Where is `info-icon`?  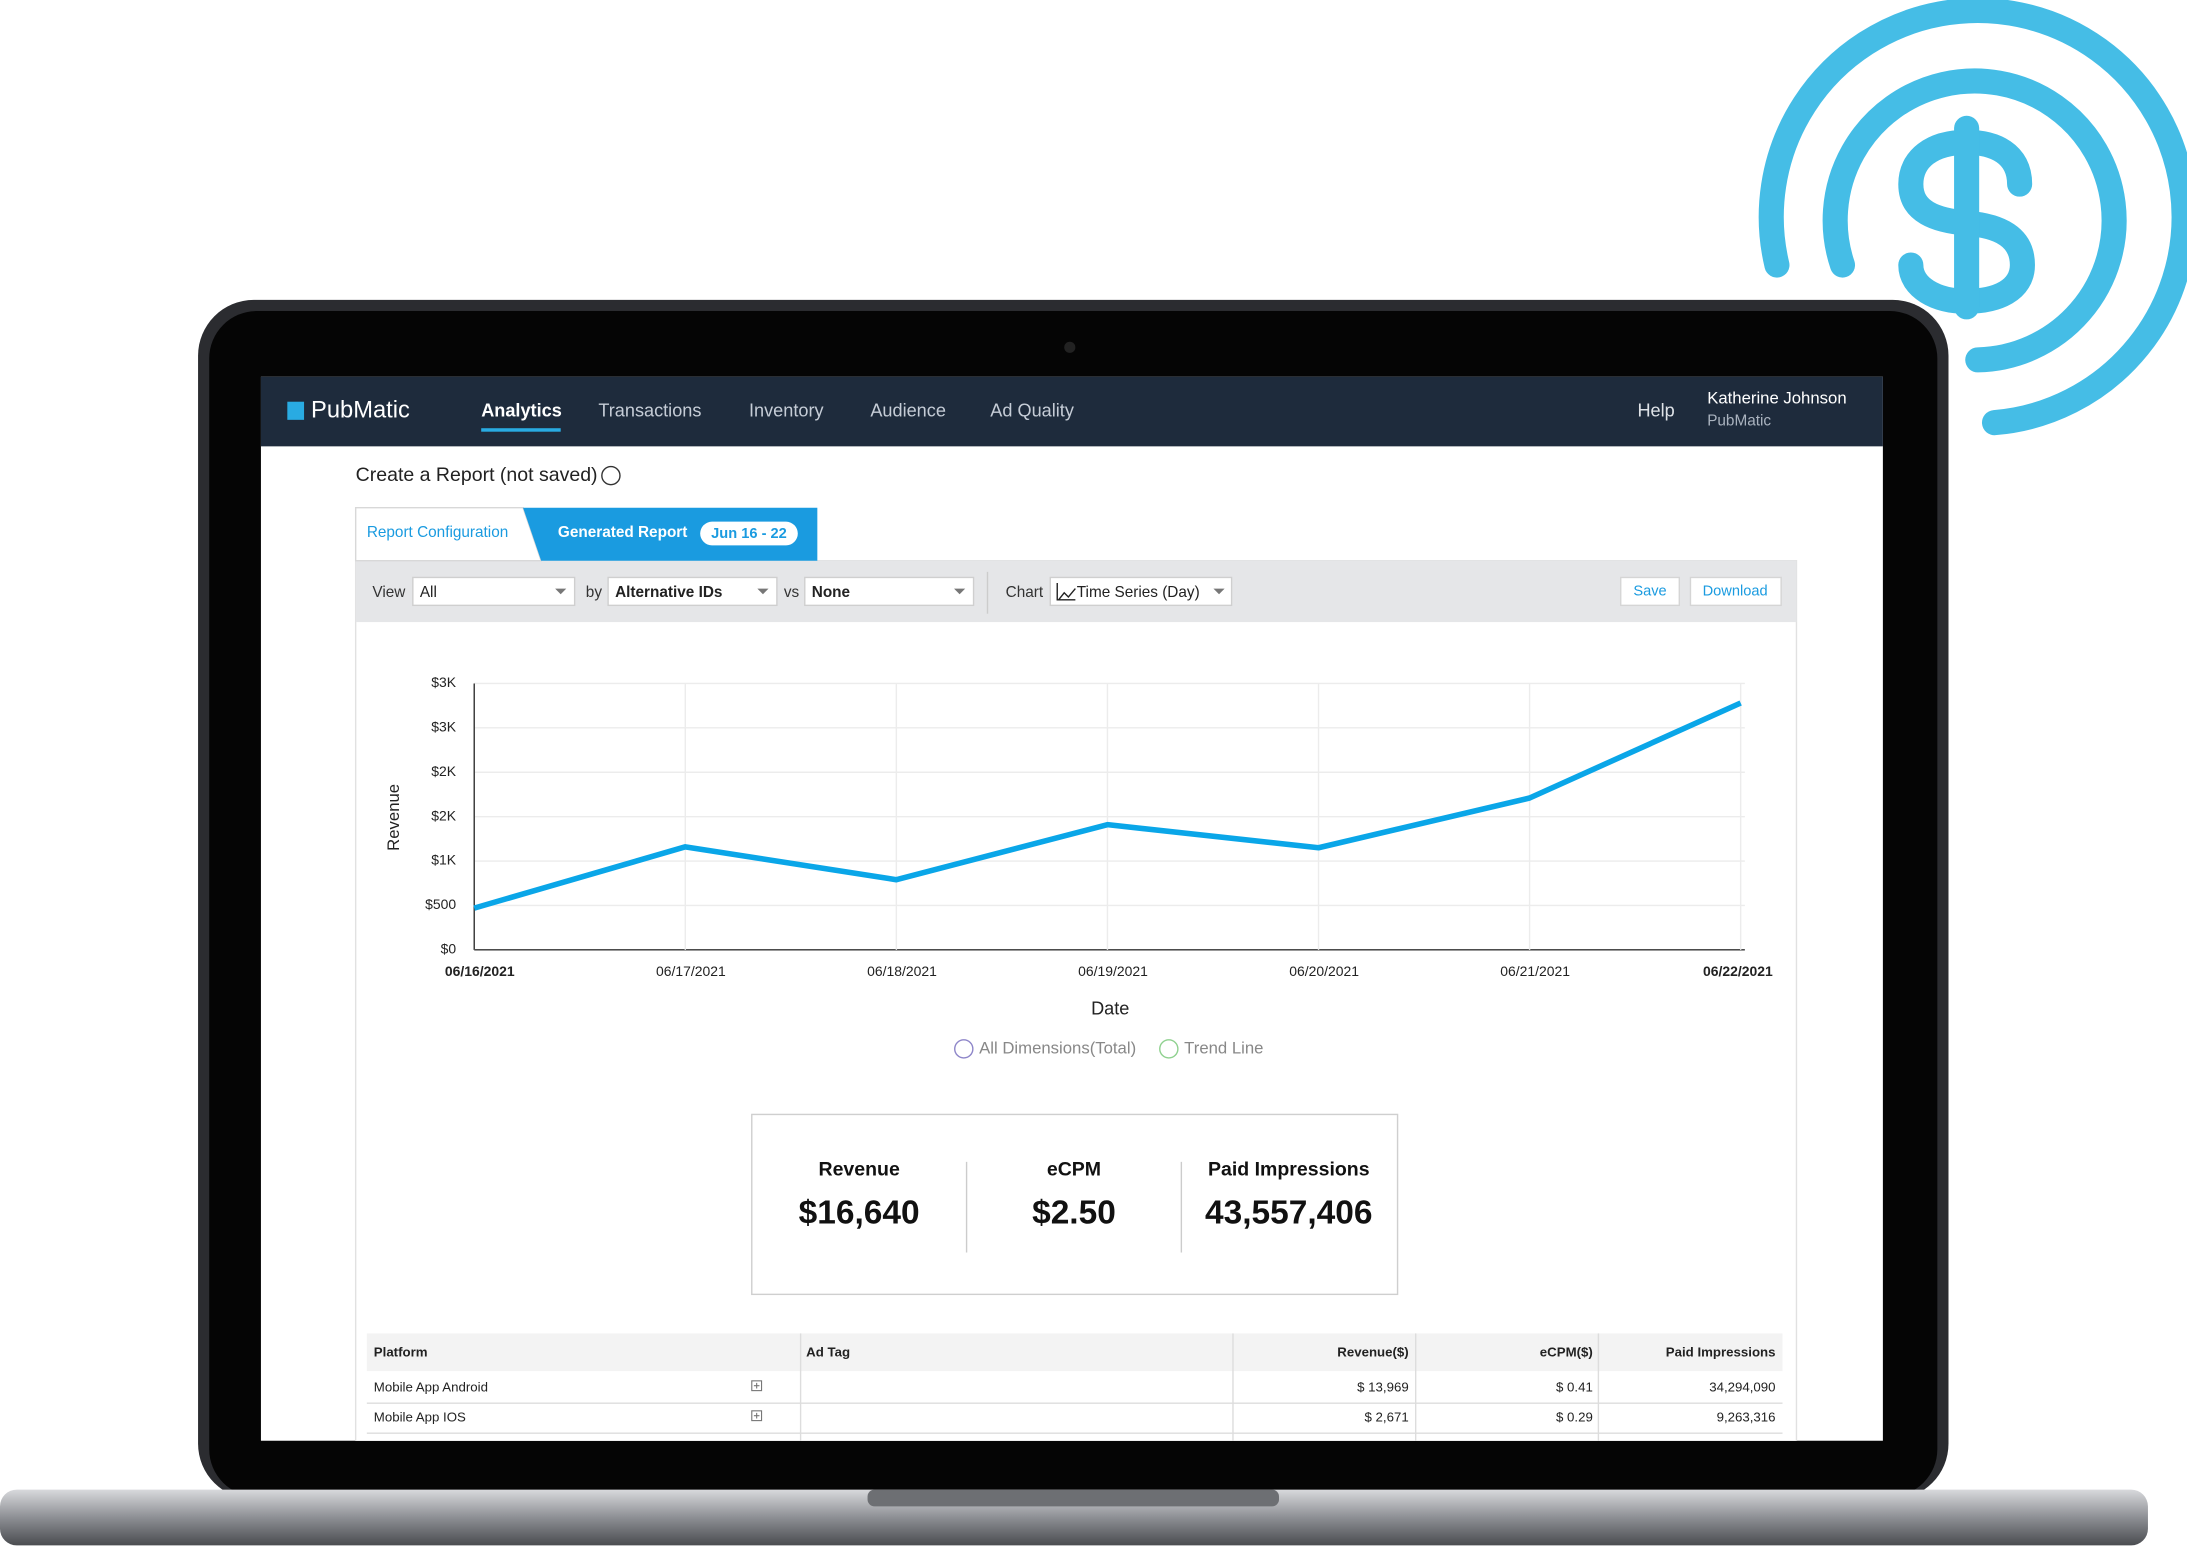 info-icon is located at coordinates (611, 475).